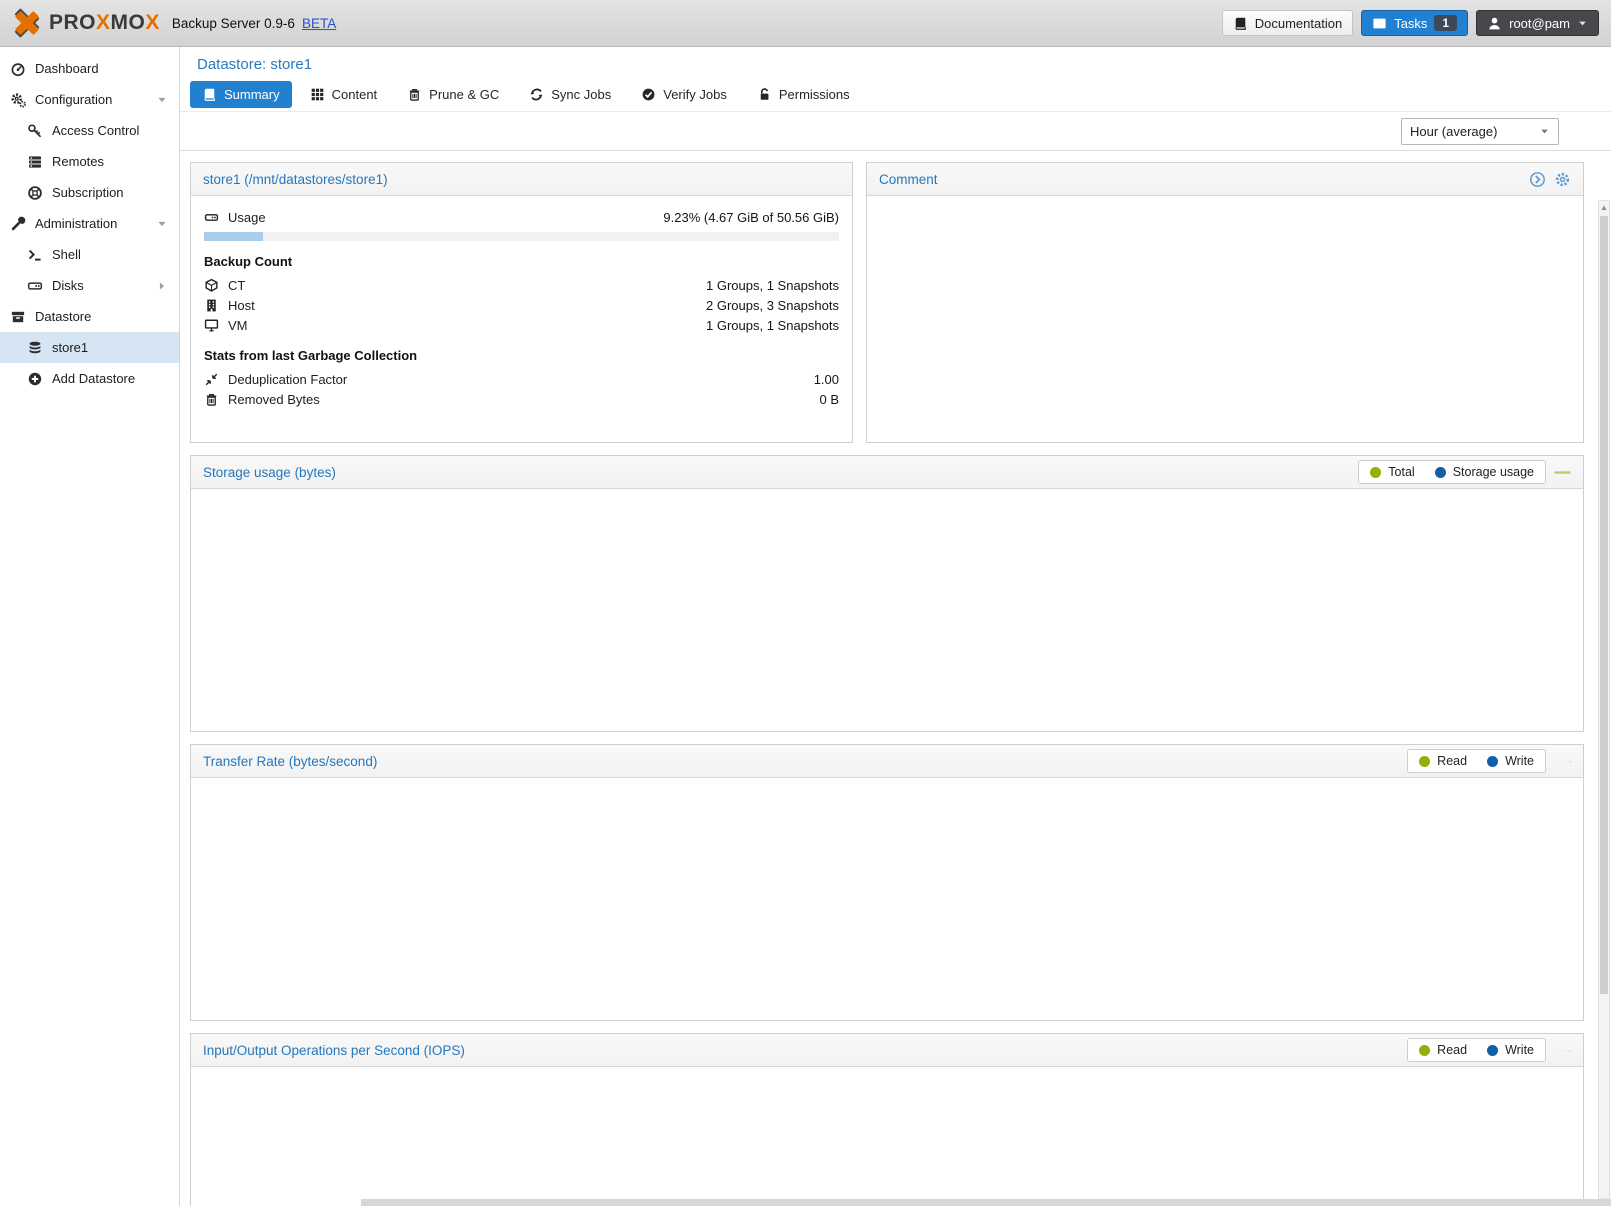  Describe the element at coordinates (18, 69) in the screenshot. I see `gauge-icon` at that location.